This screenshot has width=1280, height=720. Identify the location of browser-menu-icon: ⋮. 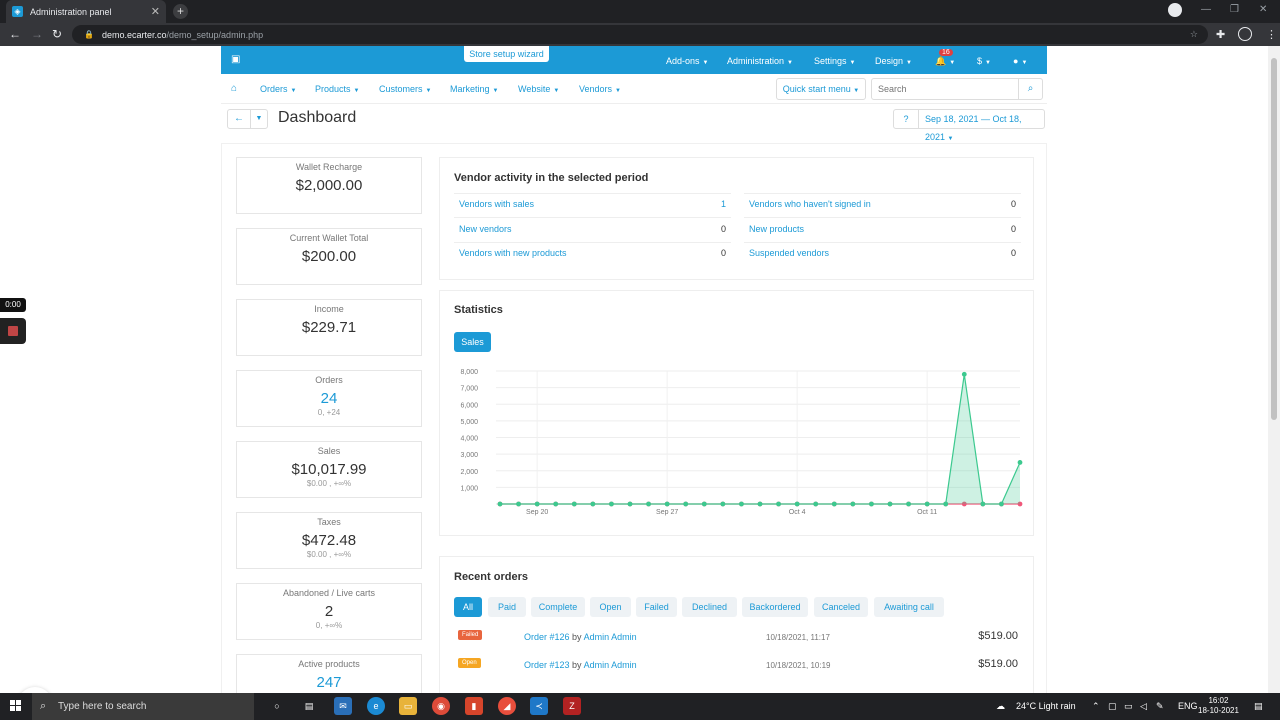
(1271, 35).